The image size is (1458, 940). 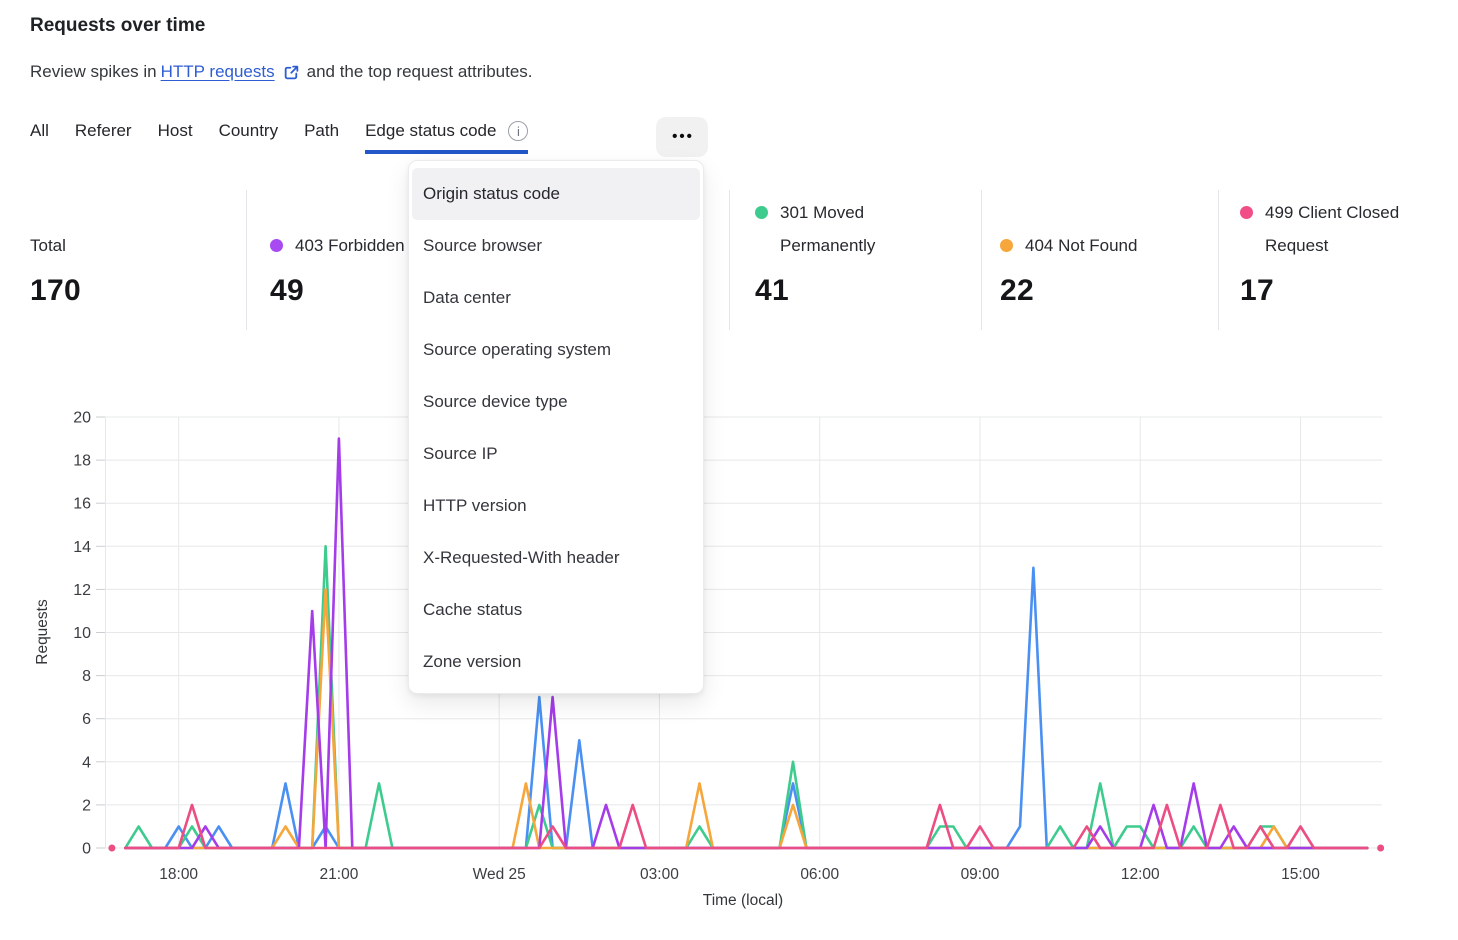 I want to click on menu-item-source-device-type: Source device type, so click(x=495, y=401).